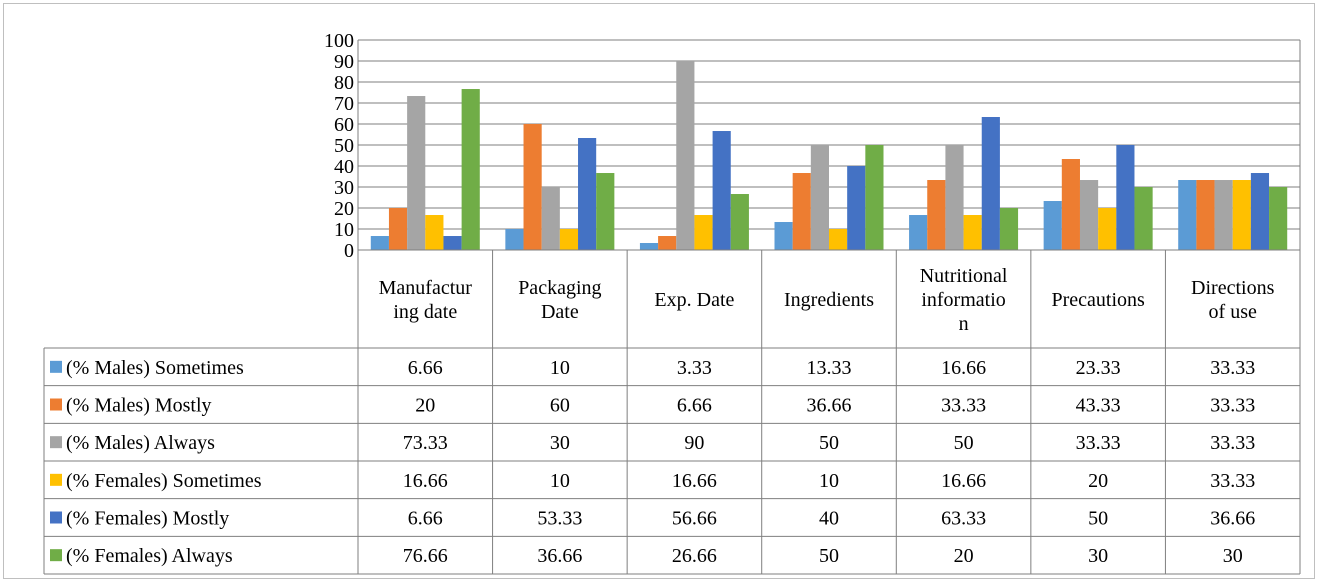 This screenshot has width=1321, height=584. I want to click on legend-label: (% Males) Mostly, so click(139, 406).